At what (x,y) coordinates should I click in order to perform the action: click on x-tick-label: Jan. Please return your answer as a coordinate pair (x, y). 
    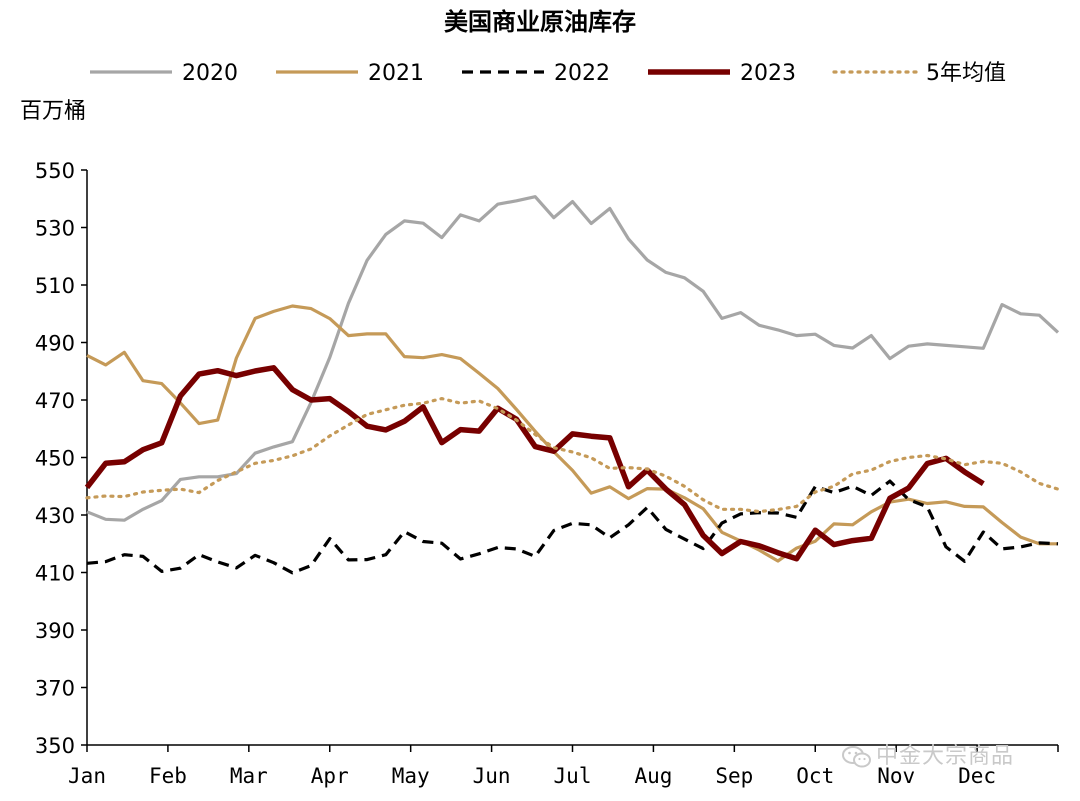
    Looking at the image, I should click on (87, 776).